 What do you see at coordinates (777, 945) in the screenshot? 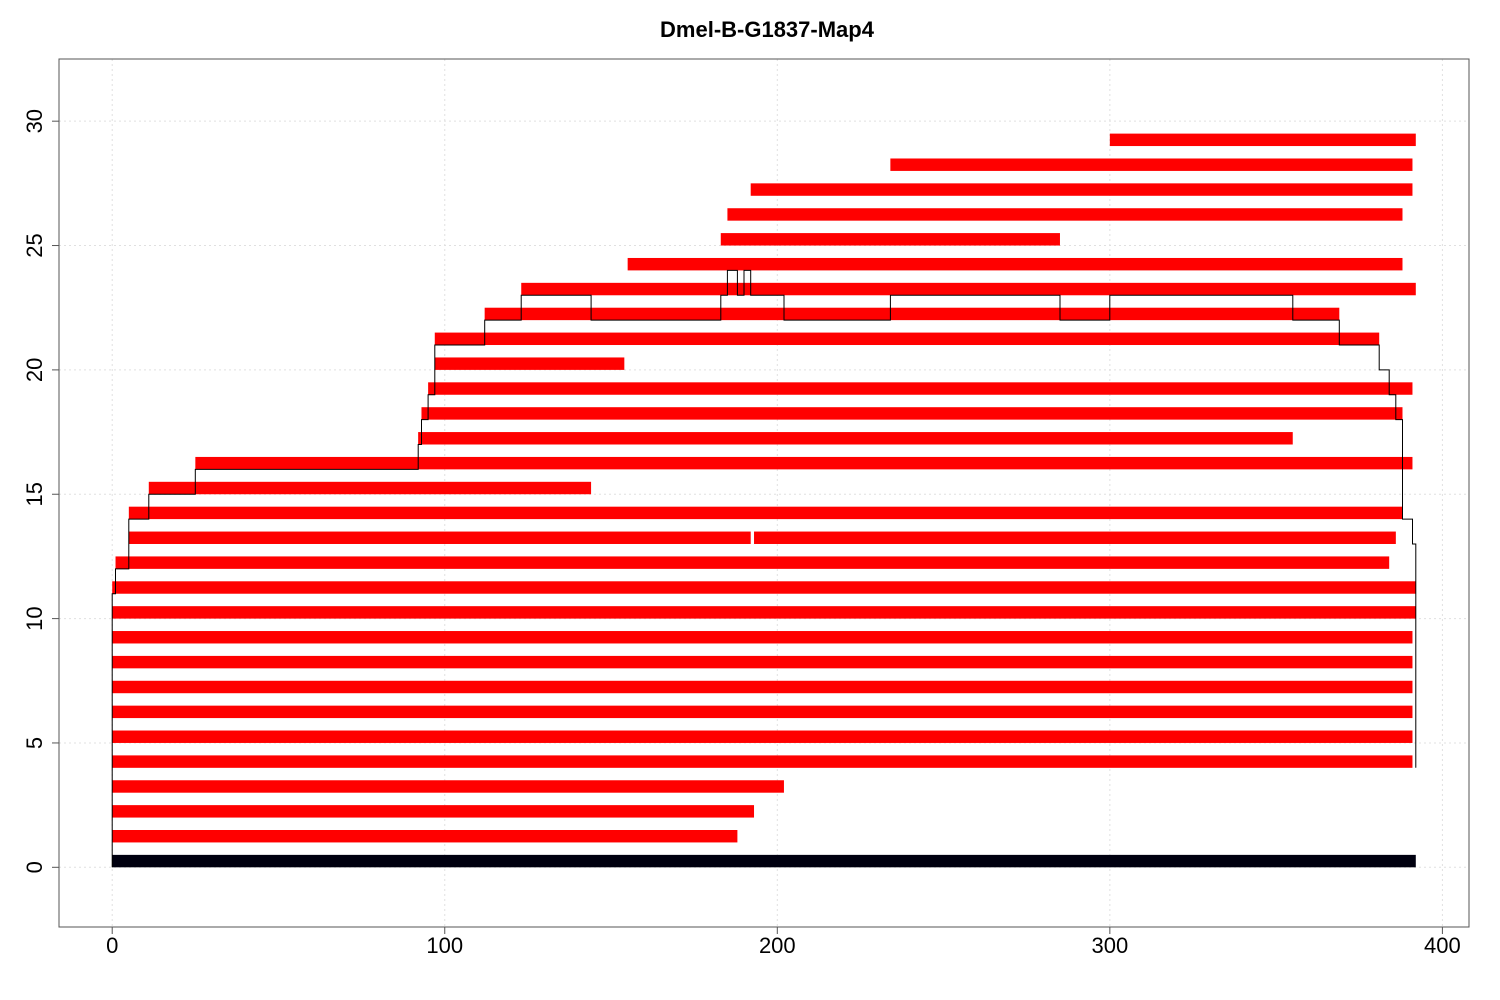
I see `x-tick-label: 200` at bounding box center [777, 945].